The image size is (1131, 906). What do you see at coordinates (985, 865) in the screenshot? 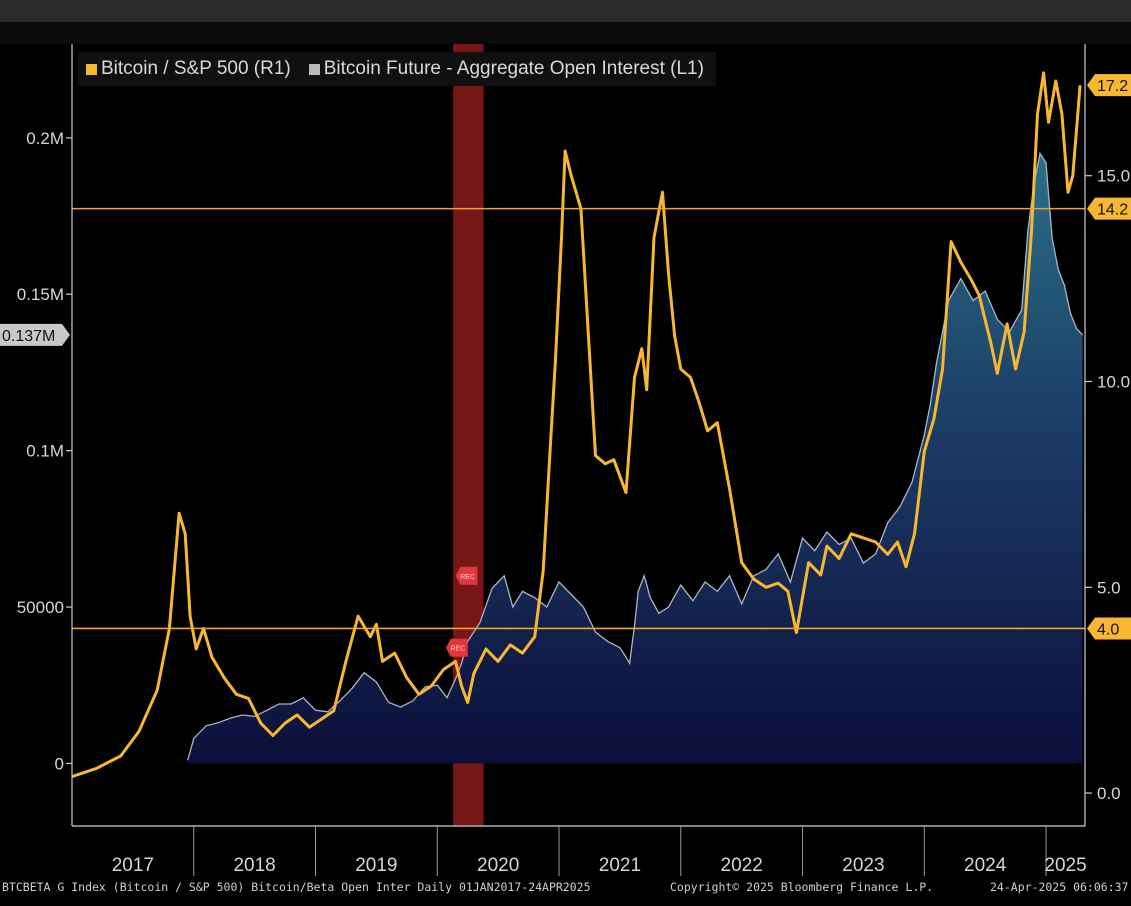
I see `year-label: 2024` at bounding box center [985, 865].